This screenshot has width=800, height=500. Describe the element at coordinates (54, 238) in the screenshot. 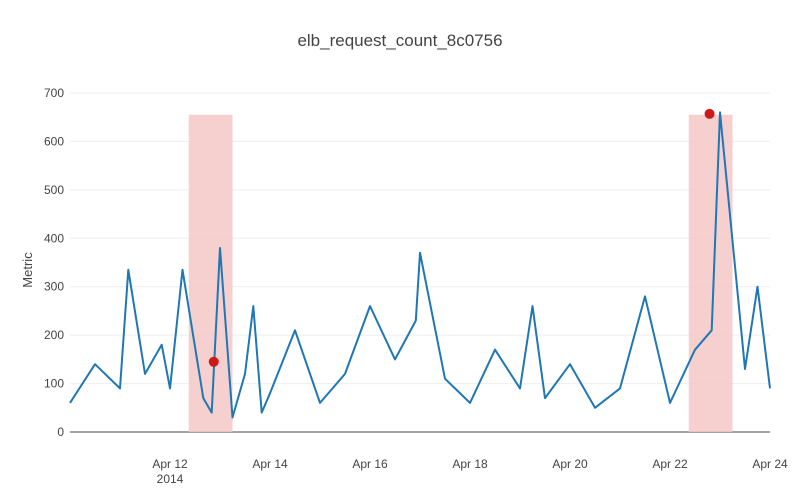

I see `y-tick-label: 400` at that location.